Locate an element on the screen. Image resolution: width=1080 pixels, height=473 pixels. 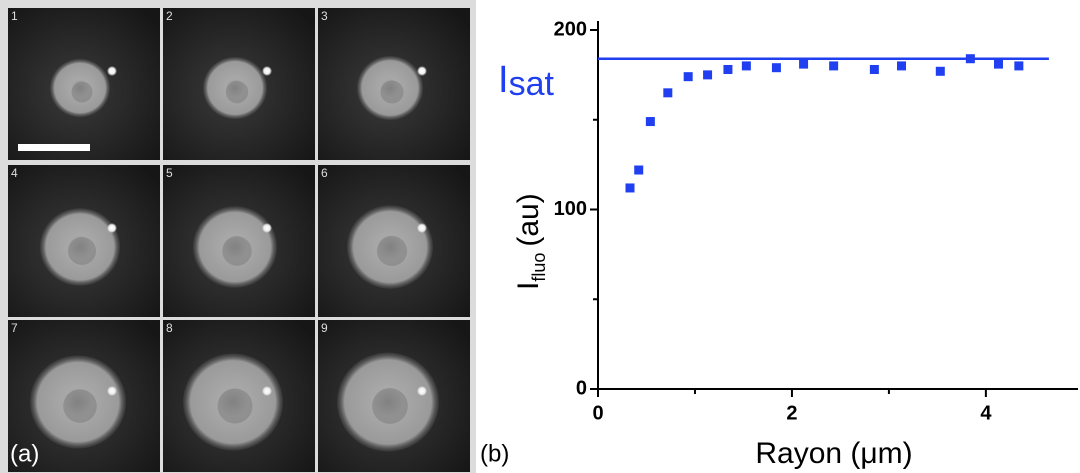
frame-number: 2 is located at coordinates (169, 16).